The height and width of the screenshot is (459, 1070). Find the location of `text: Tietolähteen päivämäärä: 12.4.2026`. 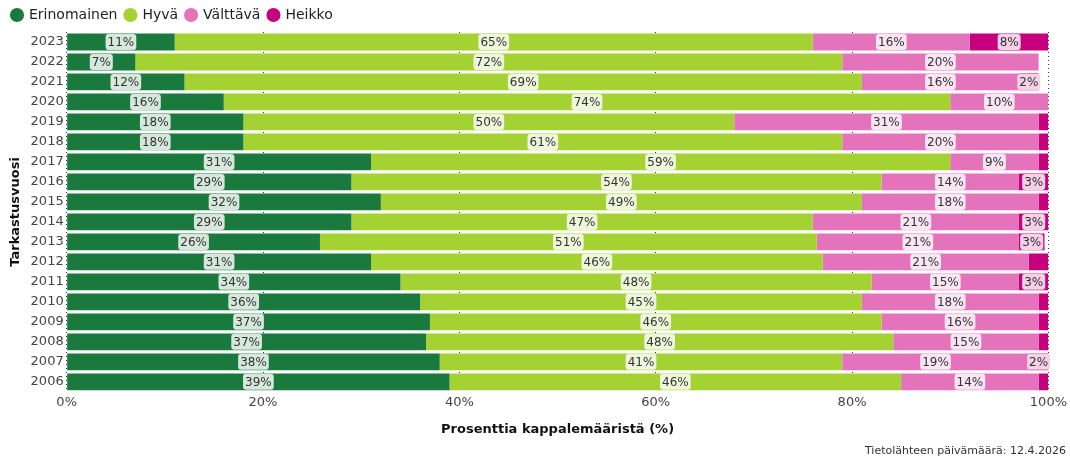

text: Tietolähteen päivämäärä: 12.4.2026 is located at coordinates (964, 450).